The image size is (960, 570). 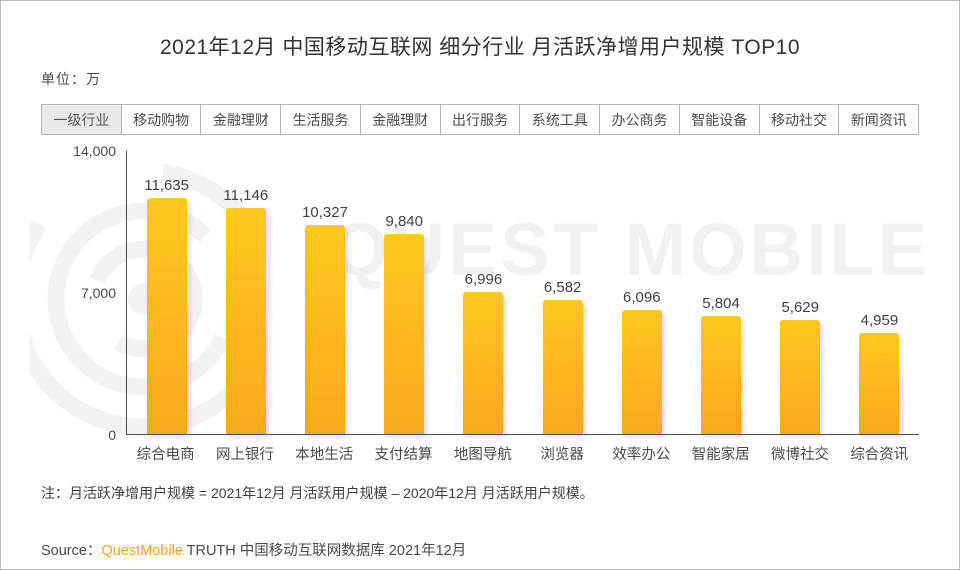 I want to click on bar-slot: 6,996, so click(x=483, y=352).